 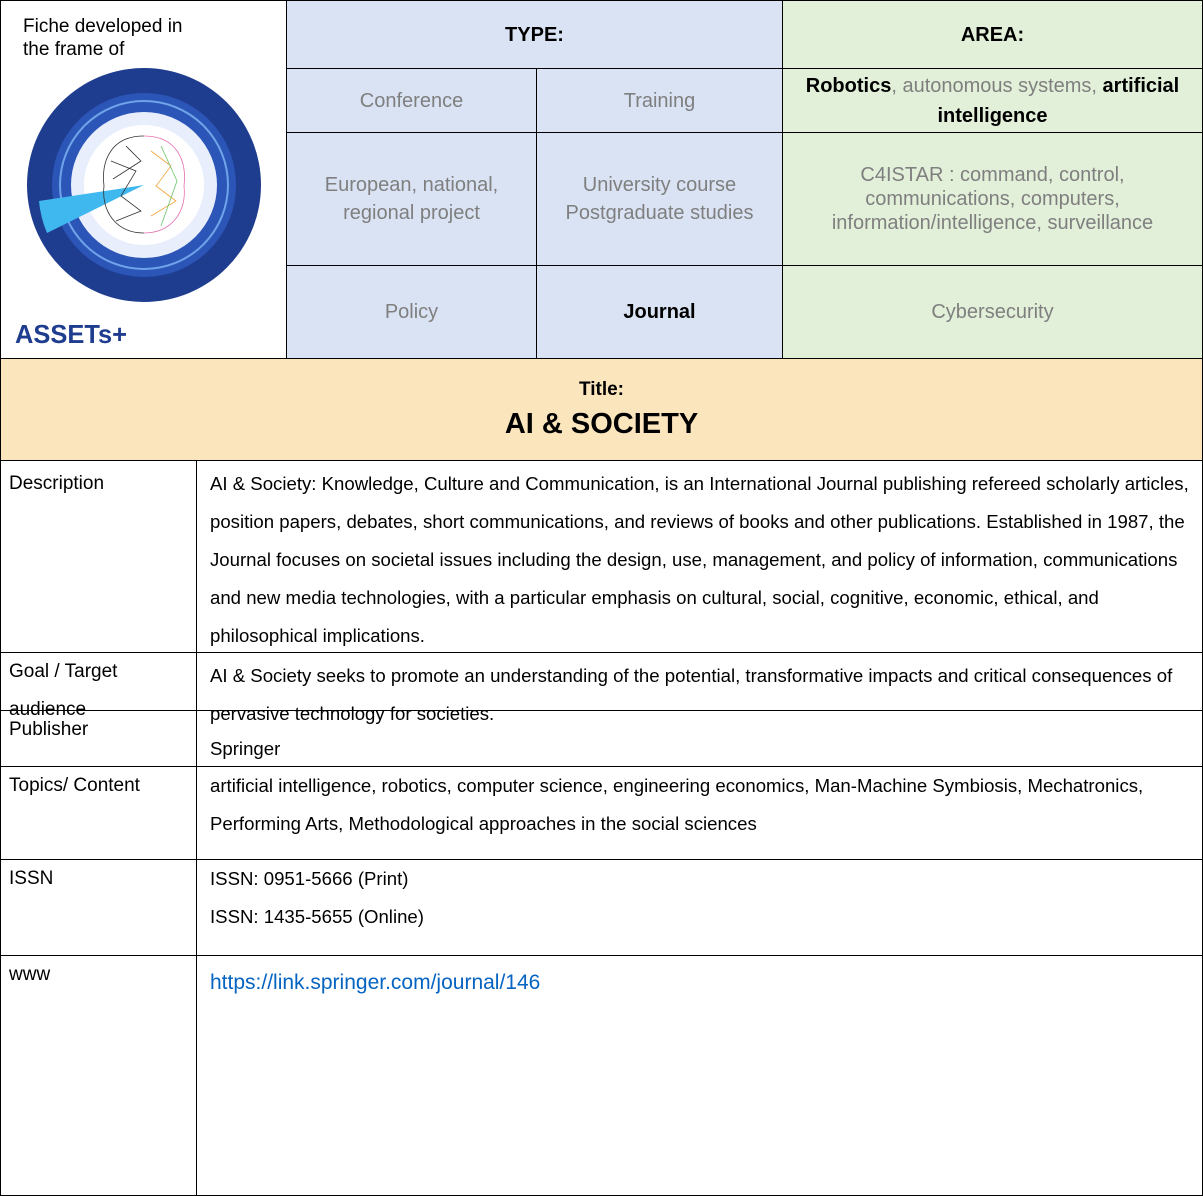 I want to click on area-segment: Robotics, so click(x=848, y=85).